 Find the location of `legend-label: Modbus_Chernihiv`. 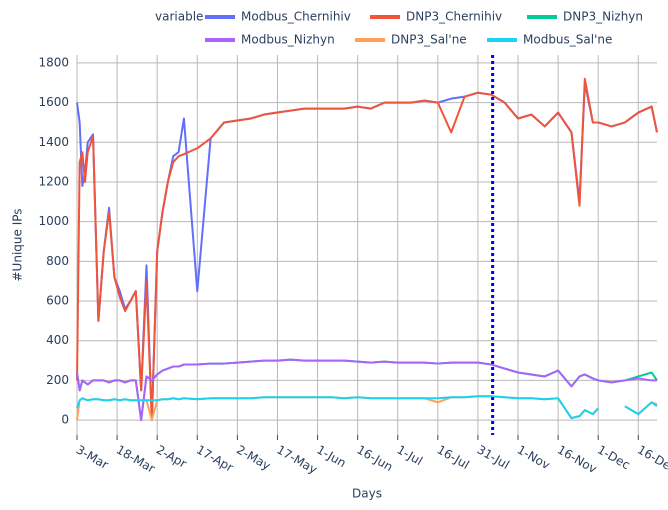

legend-label: Modbus_Chernihiv is located at coordinates (296, 17).